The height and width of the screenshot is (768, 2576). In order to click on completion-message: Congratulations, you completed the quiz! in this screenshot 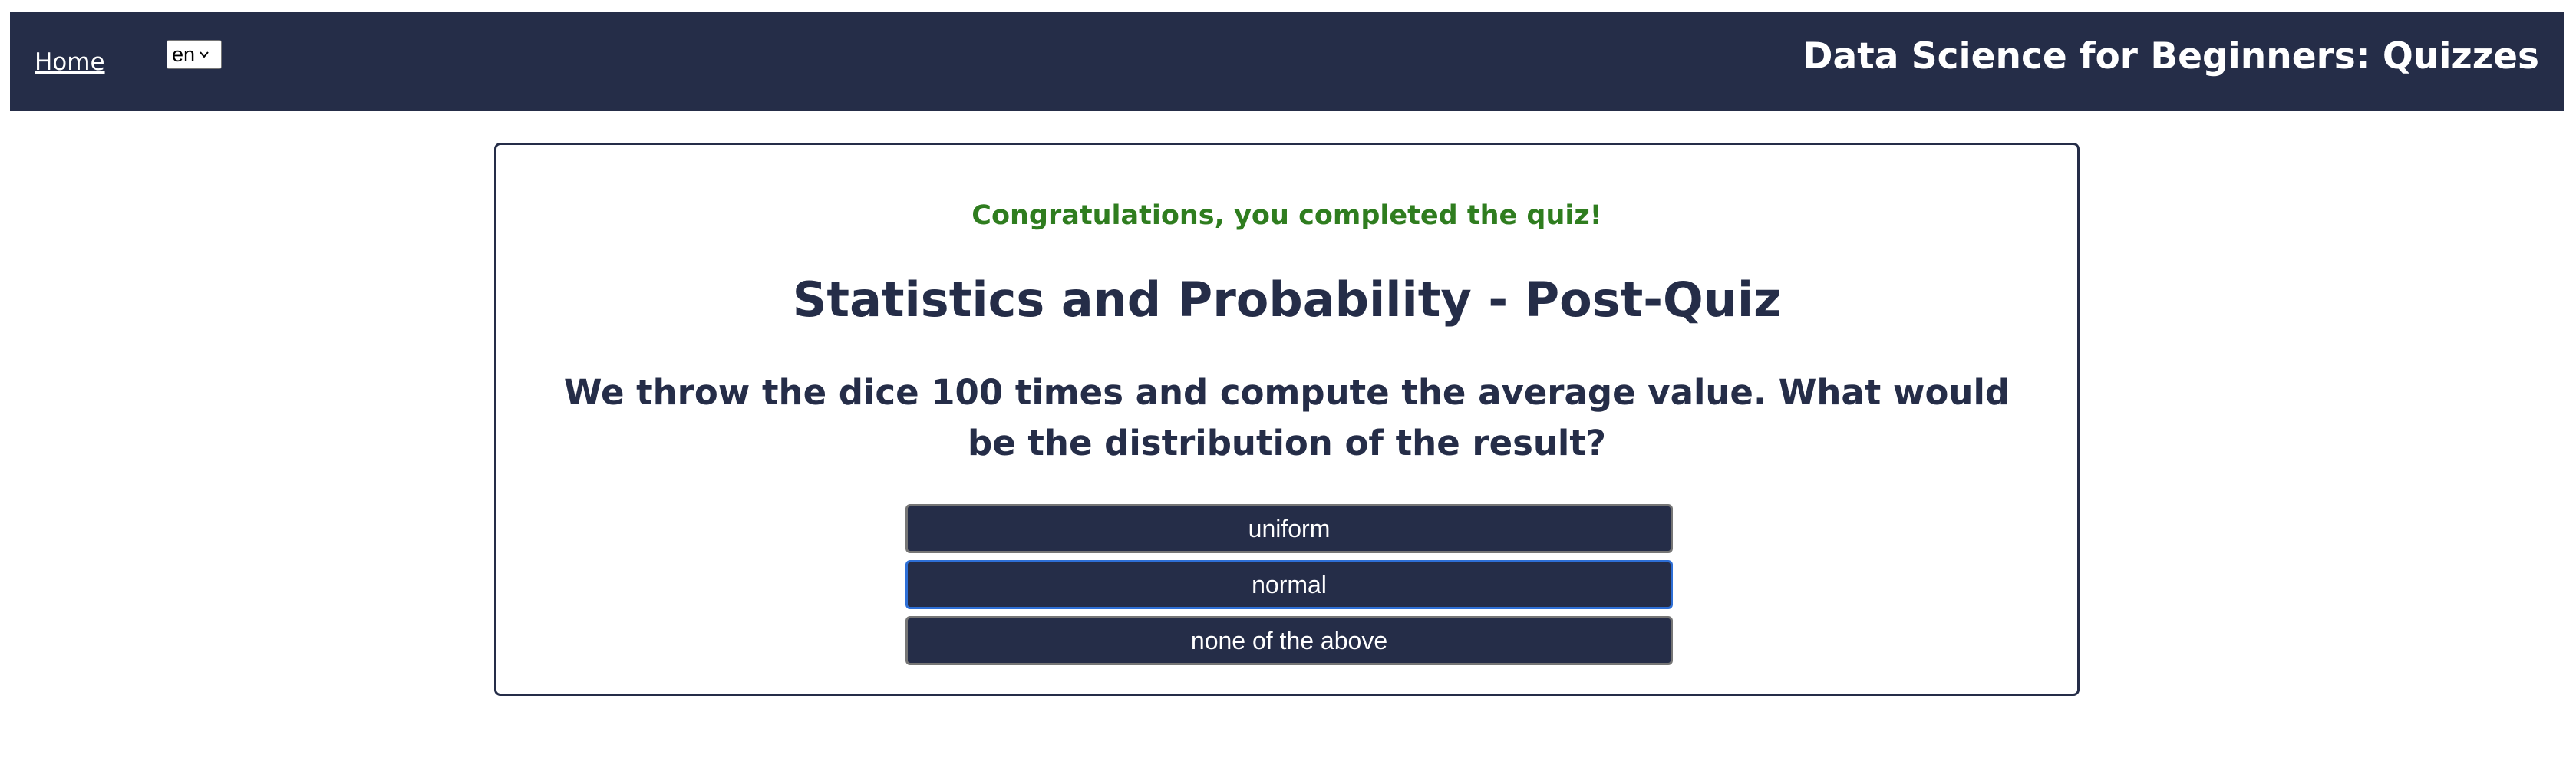, I will do `click(1286, 216)`.